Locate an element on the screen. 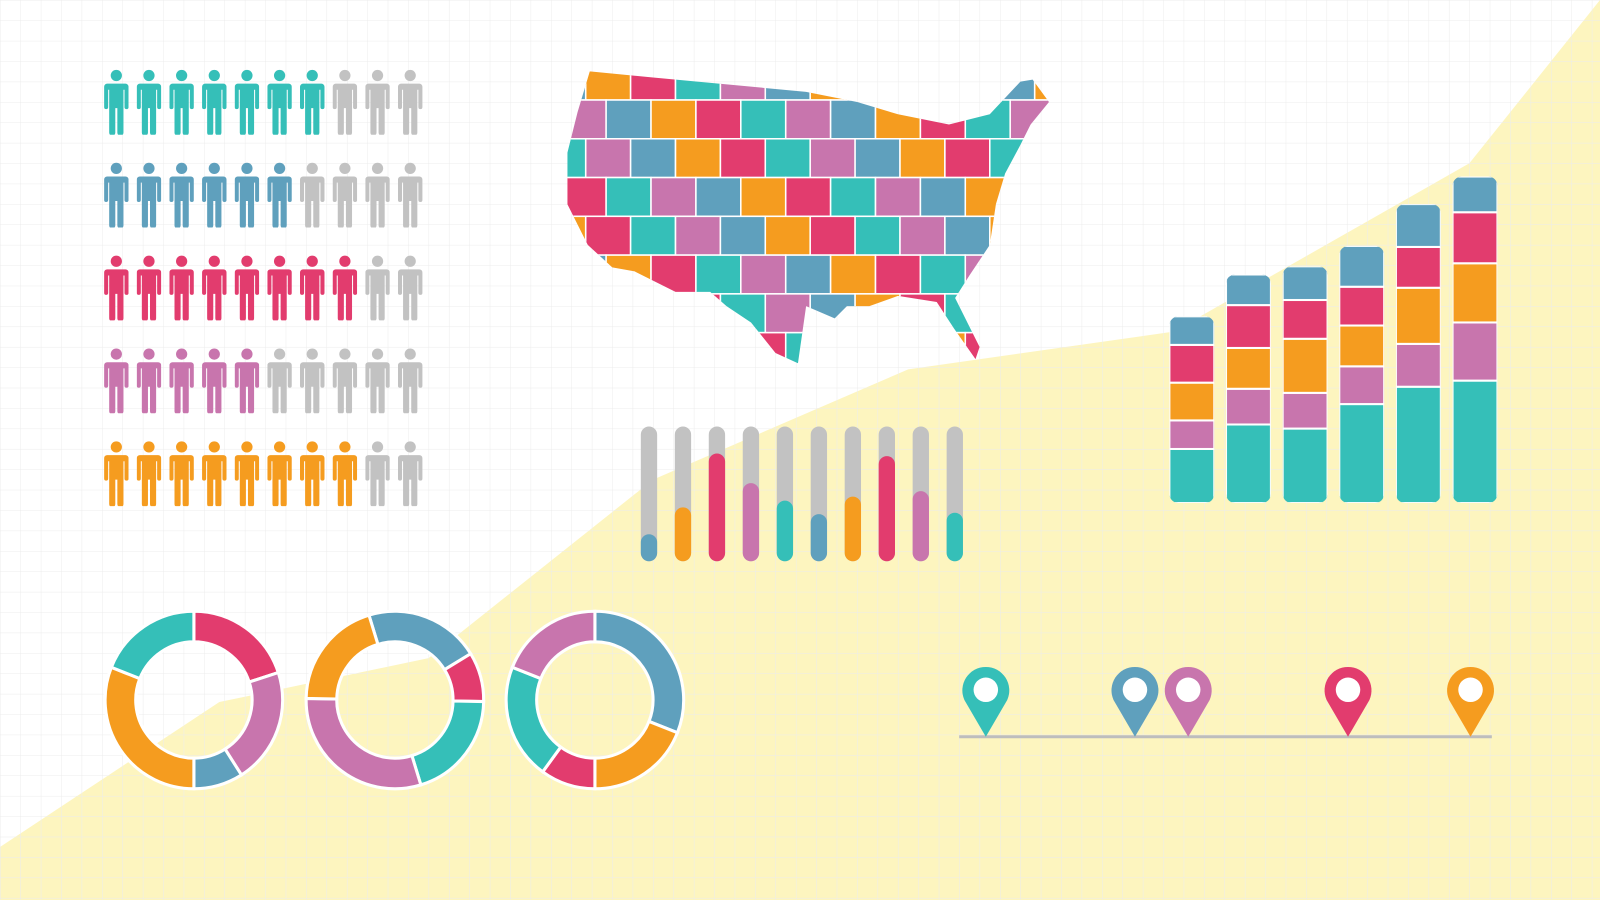  pin-timeline is located at coordinates (1226, 702).